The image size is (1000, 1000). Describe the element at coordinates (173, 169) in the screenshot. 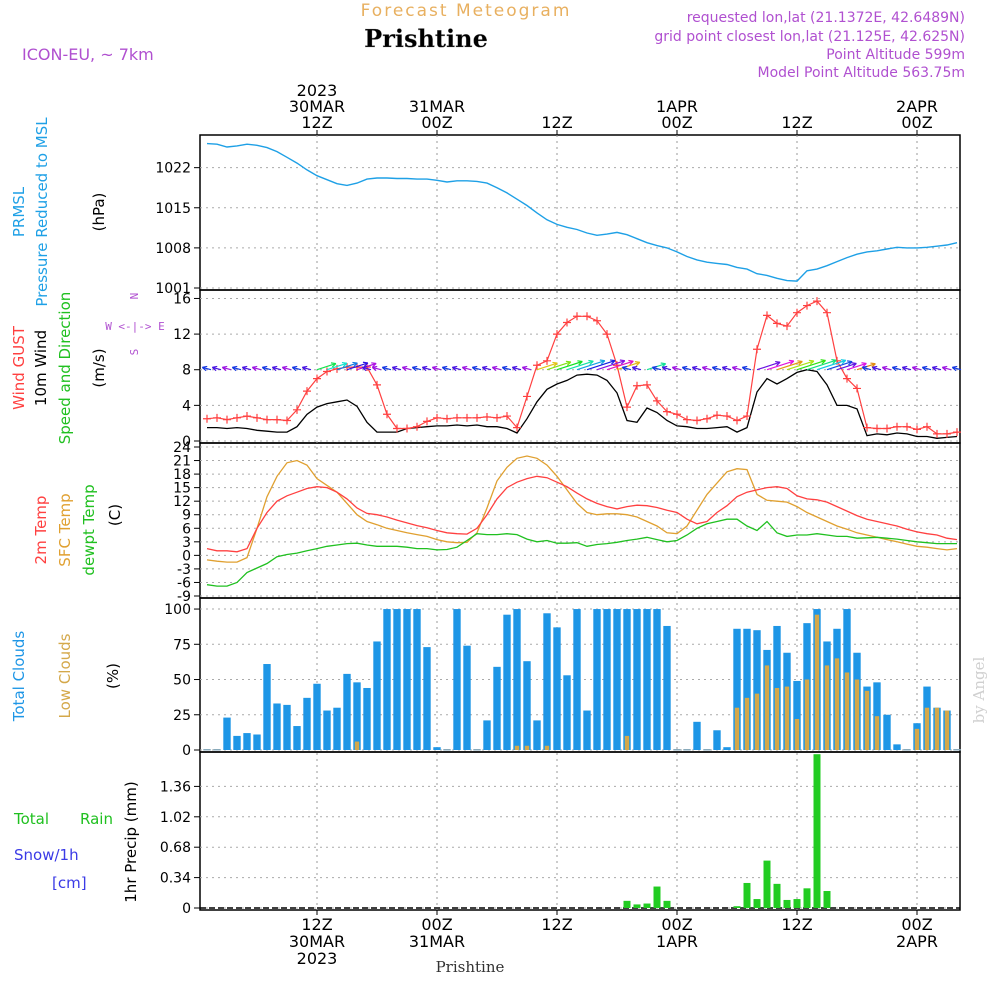

I see `pressure-tick-label: 1022` at that location.